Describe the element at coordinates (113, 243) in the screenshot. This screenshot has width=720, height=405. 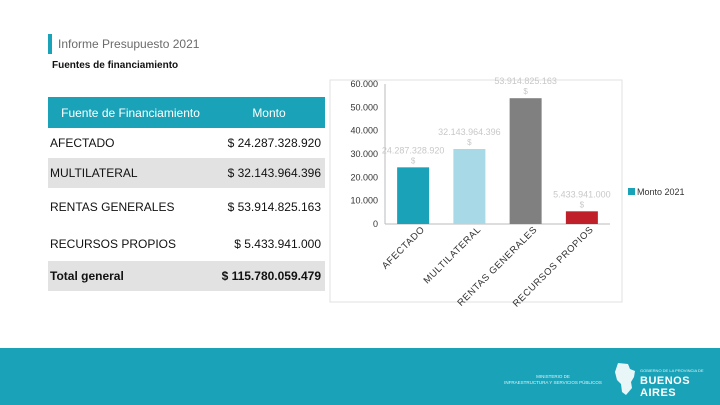
I see `row-label: RECURSOS PROPIOS` at that location.